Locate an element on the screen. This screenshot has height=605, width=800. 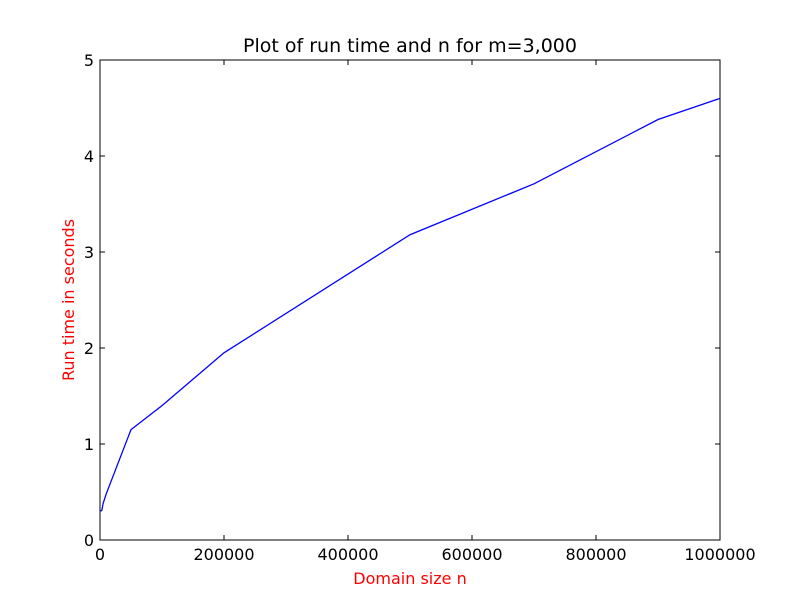
chart-title: Plot of run time and n for m=3,000 is located at coordinates (410, 46).